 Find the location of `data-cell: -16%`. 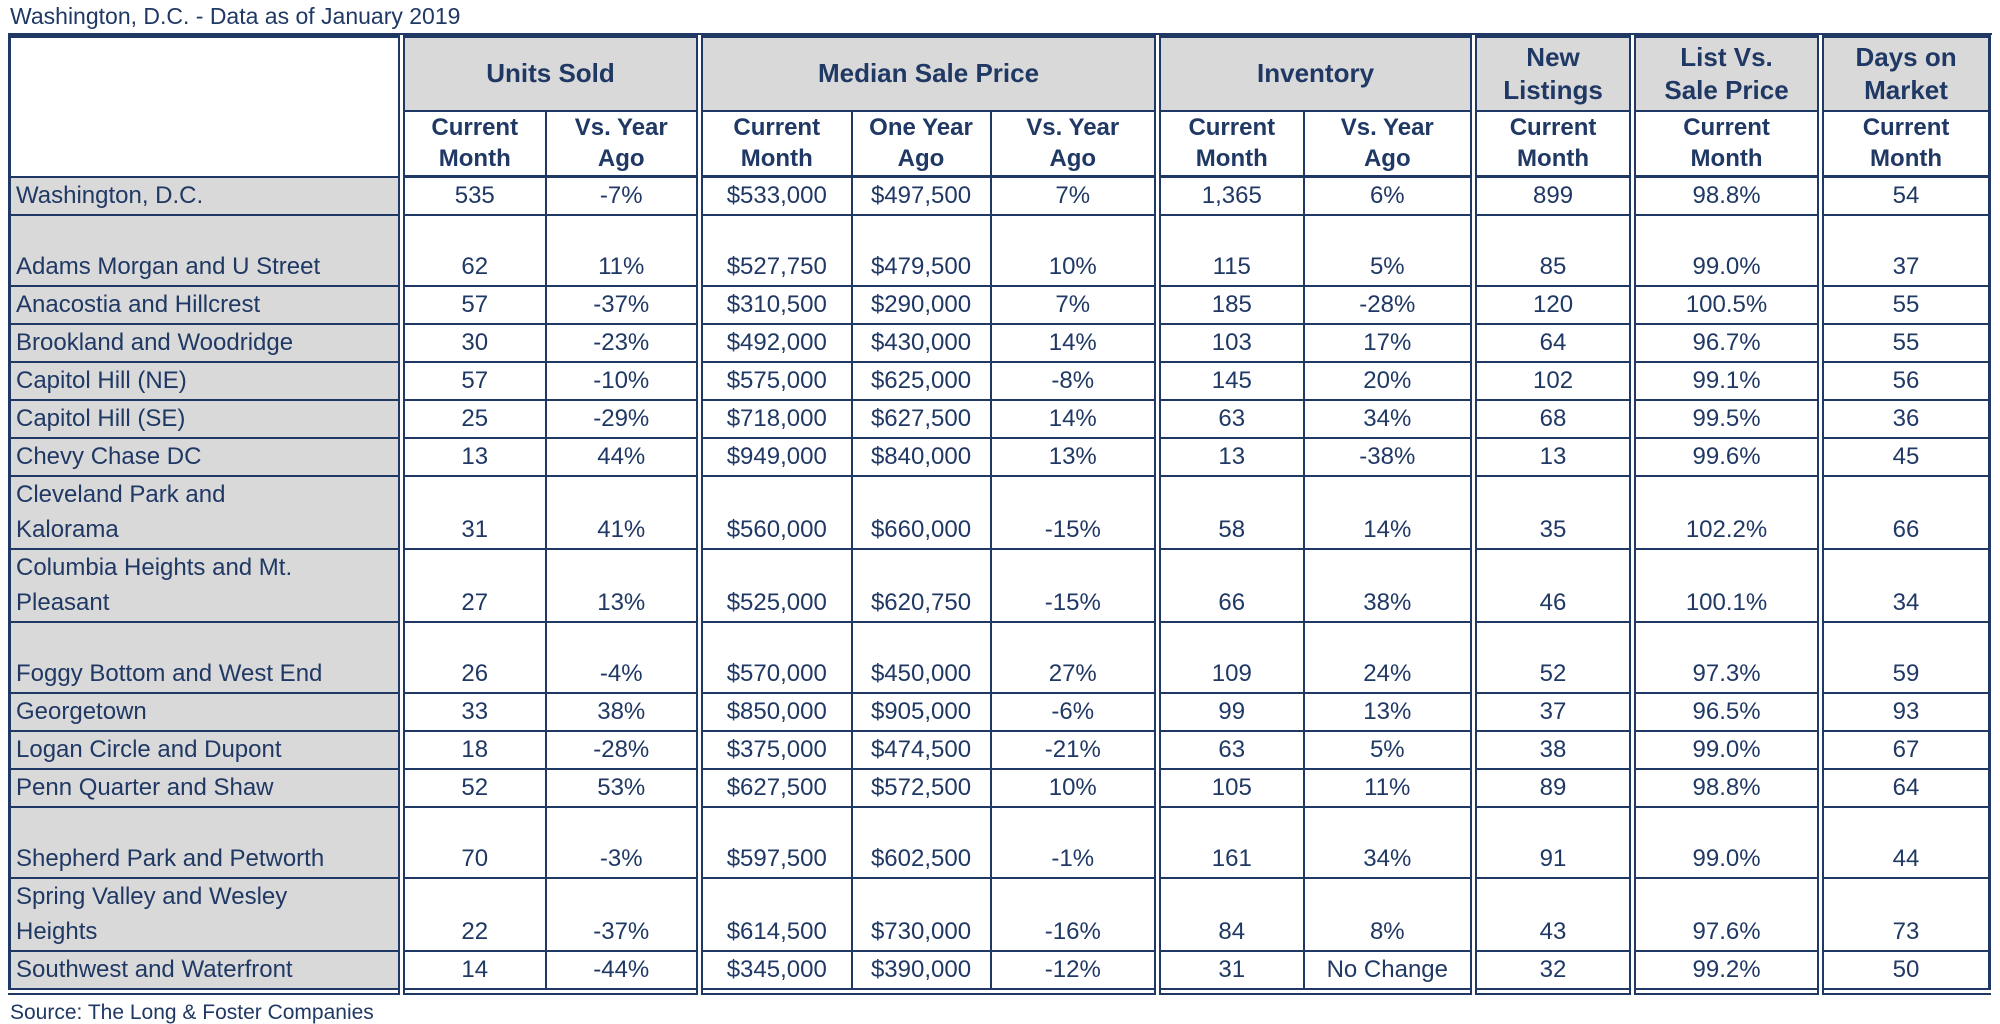

data-cell: -16% is located at coordinates (1074, 914).